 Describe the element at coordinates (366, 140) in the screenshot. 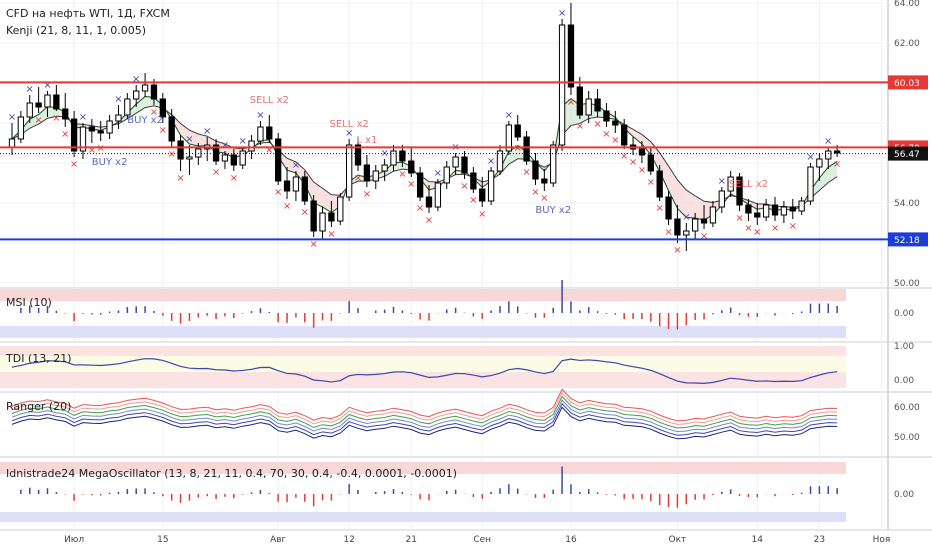

I see `sell-signal-label: L x1` at that location.